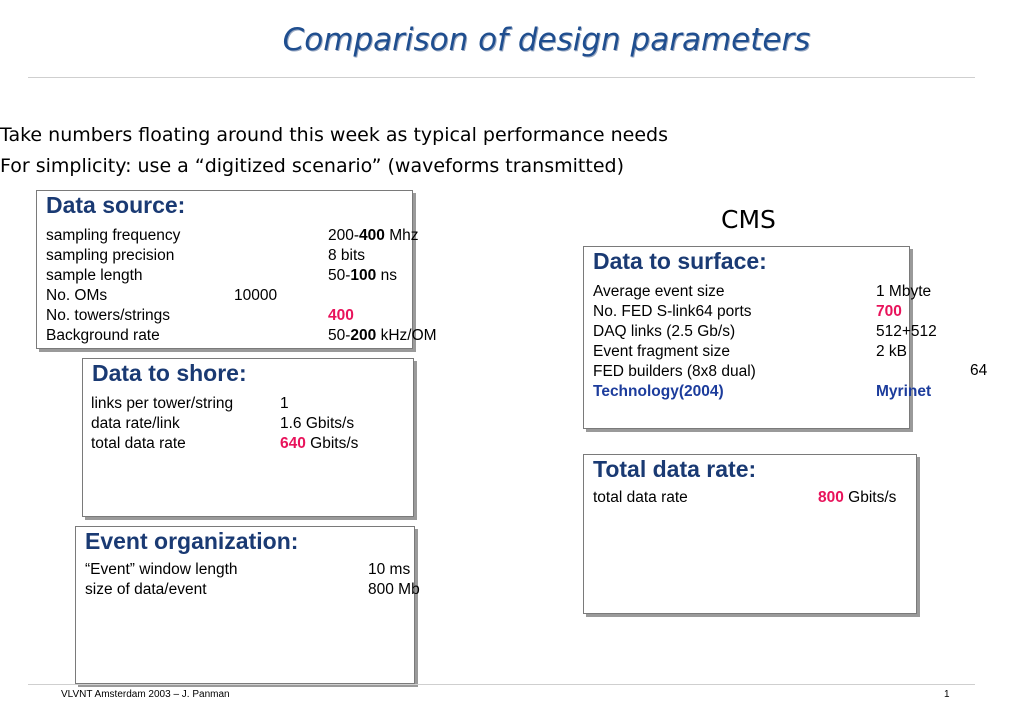  I want to click on table-row-value: 1, so click(284, 403).